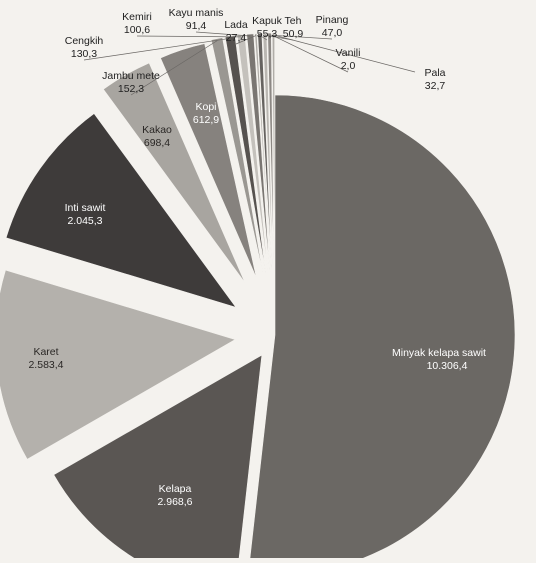 The image size is (536, 563). I want to click on slice-label-teh: Teh, so click(293, 21).